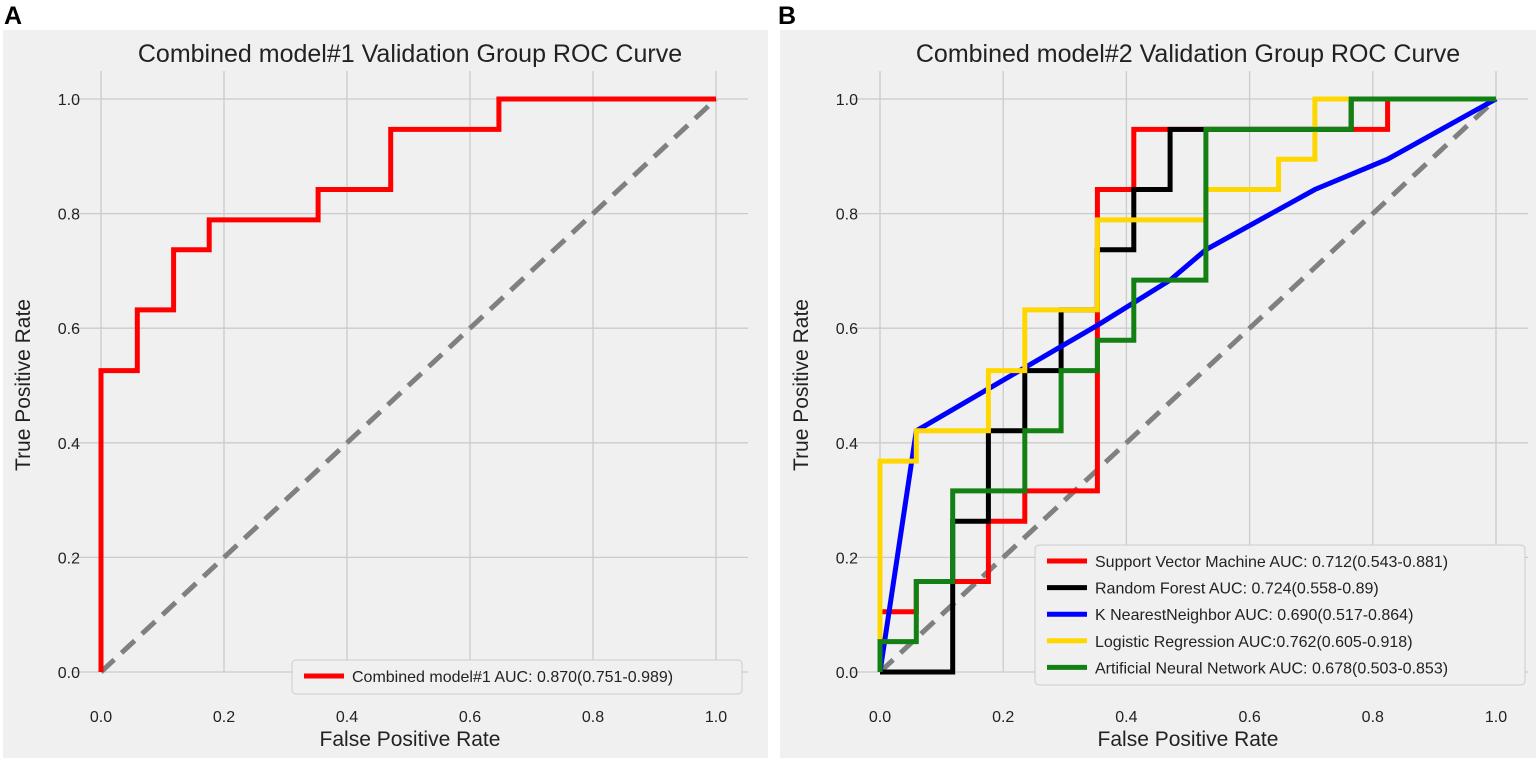 The height and width of the screenshot is (761, 1539). I want to click on panel-a-letter: A, so click(13, 16).